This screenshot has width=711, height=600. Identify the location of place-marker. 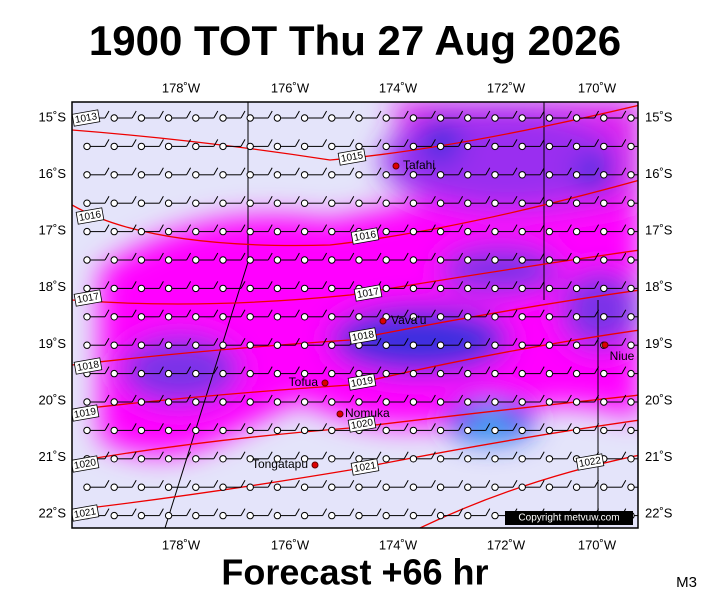
(315, 465).